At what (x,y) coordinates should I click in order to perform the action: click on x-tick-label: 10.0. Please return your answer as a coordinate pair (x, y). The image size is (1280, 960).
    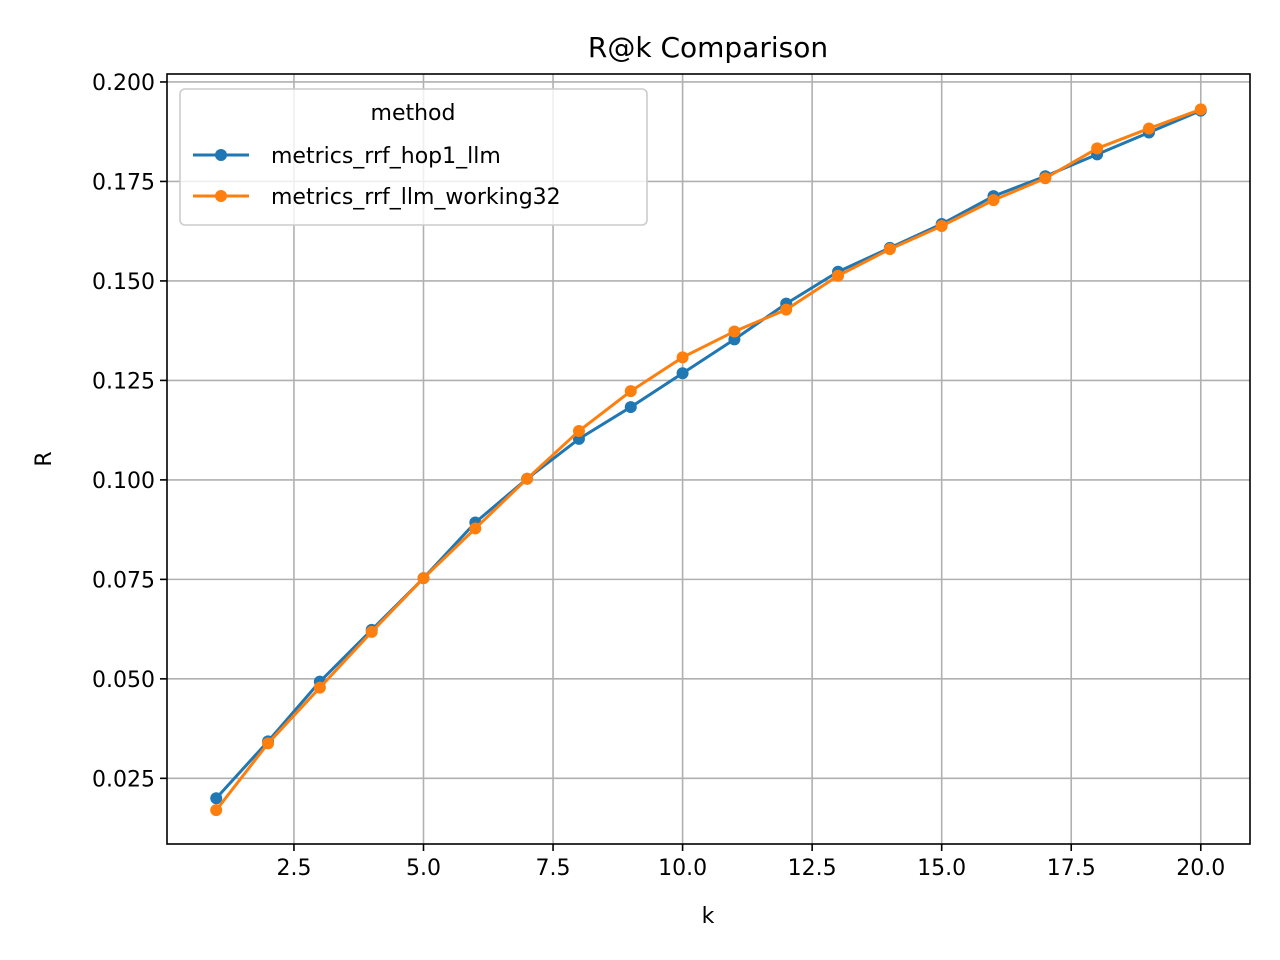
    Looking at the image, I should click on (682, 868).